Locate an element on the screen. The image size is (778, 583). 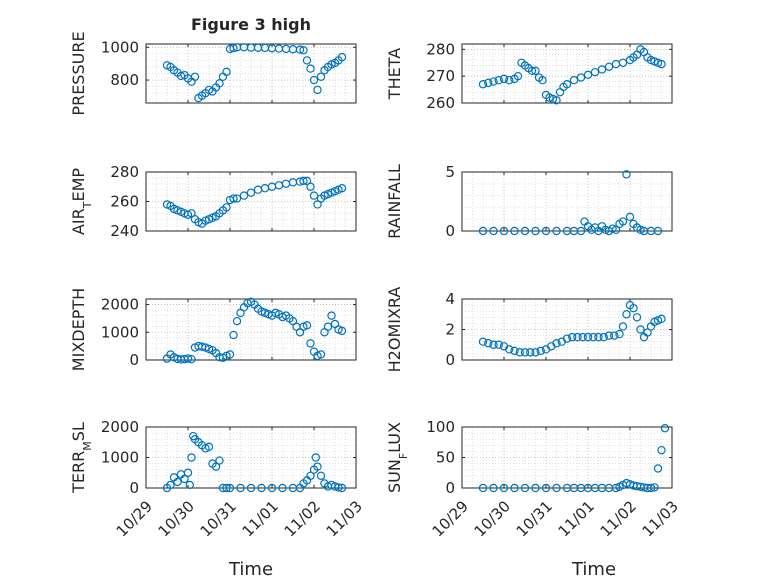
axes-frame is located at coordinates (251, 329).